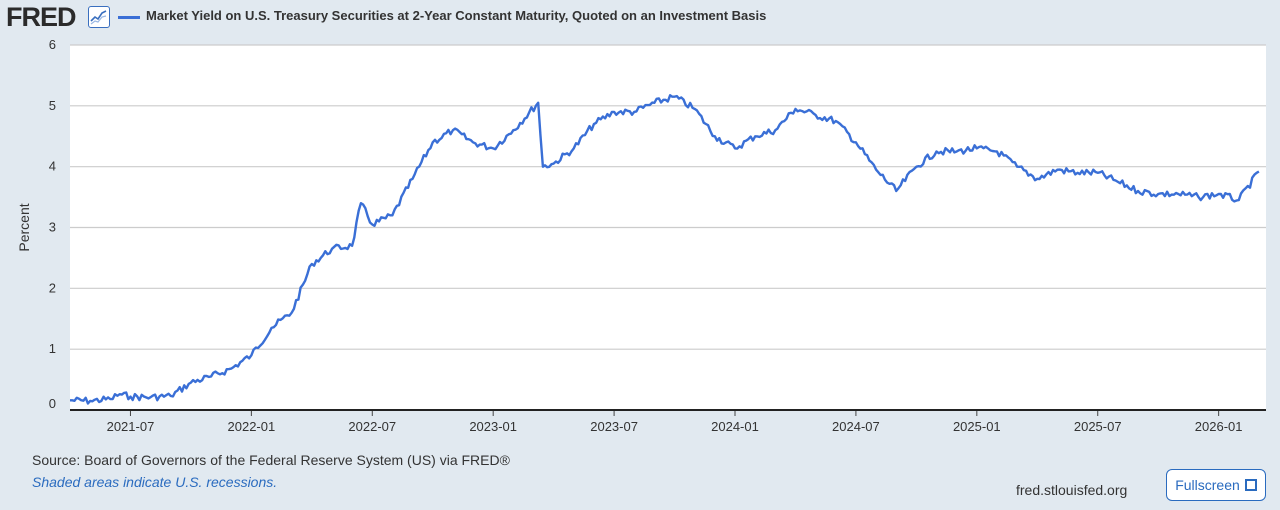 The width and height of the screenshot is (1280, 510). I want to click on x-tick-label: 2022-01, so click(252, 426).